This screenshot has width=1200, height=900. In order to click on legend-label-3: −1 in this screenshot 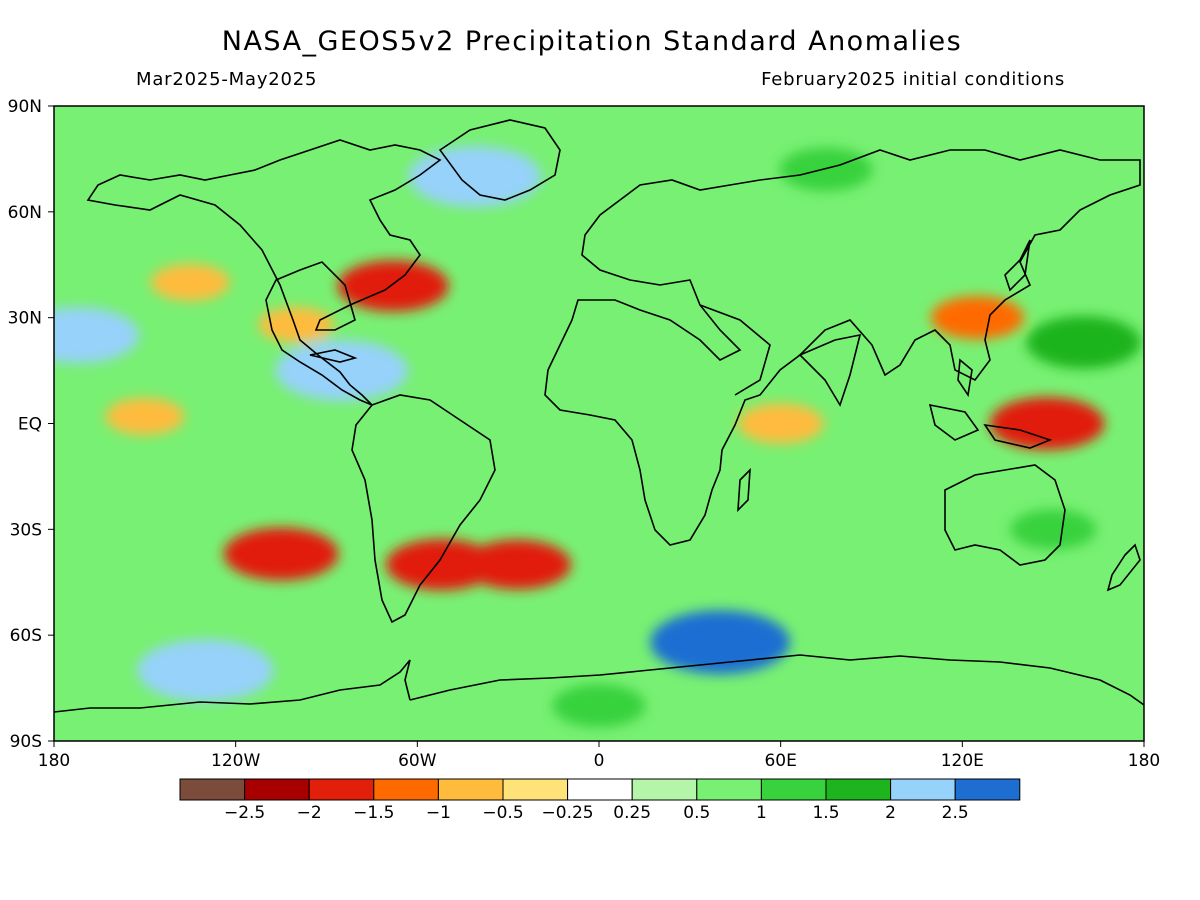, I will do `click(438, 813)`.